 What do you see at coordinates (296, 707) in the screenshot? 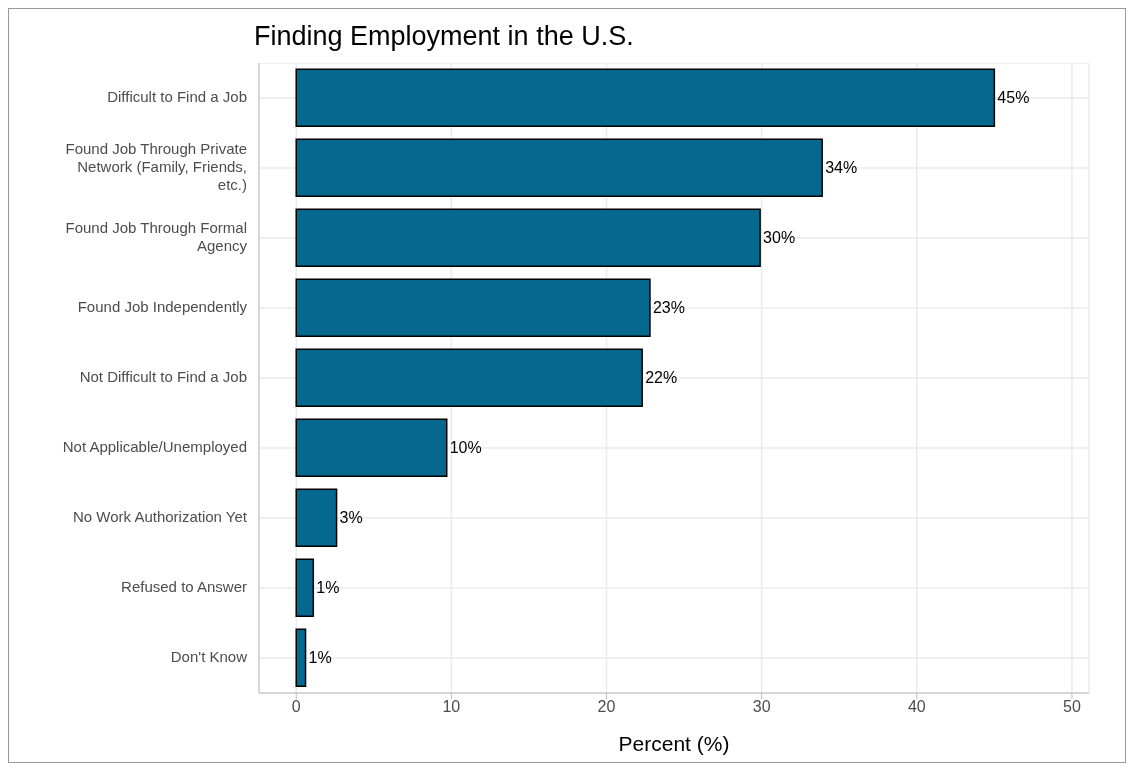
I see `x-tick-label: 0` at bounding box center [296, 707].